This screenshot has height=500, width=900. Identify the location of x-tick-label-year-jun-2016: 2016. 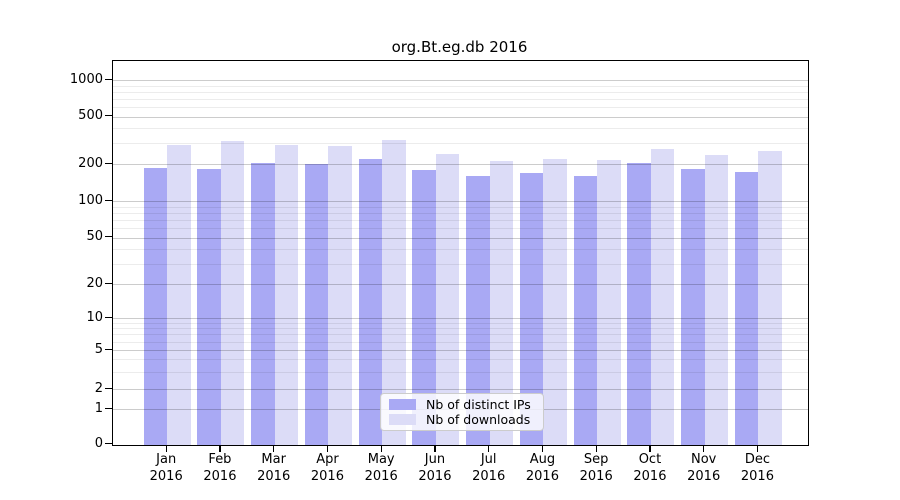
(435, 476).